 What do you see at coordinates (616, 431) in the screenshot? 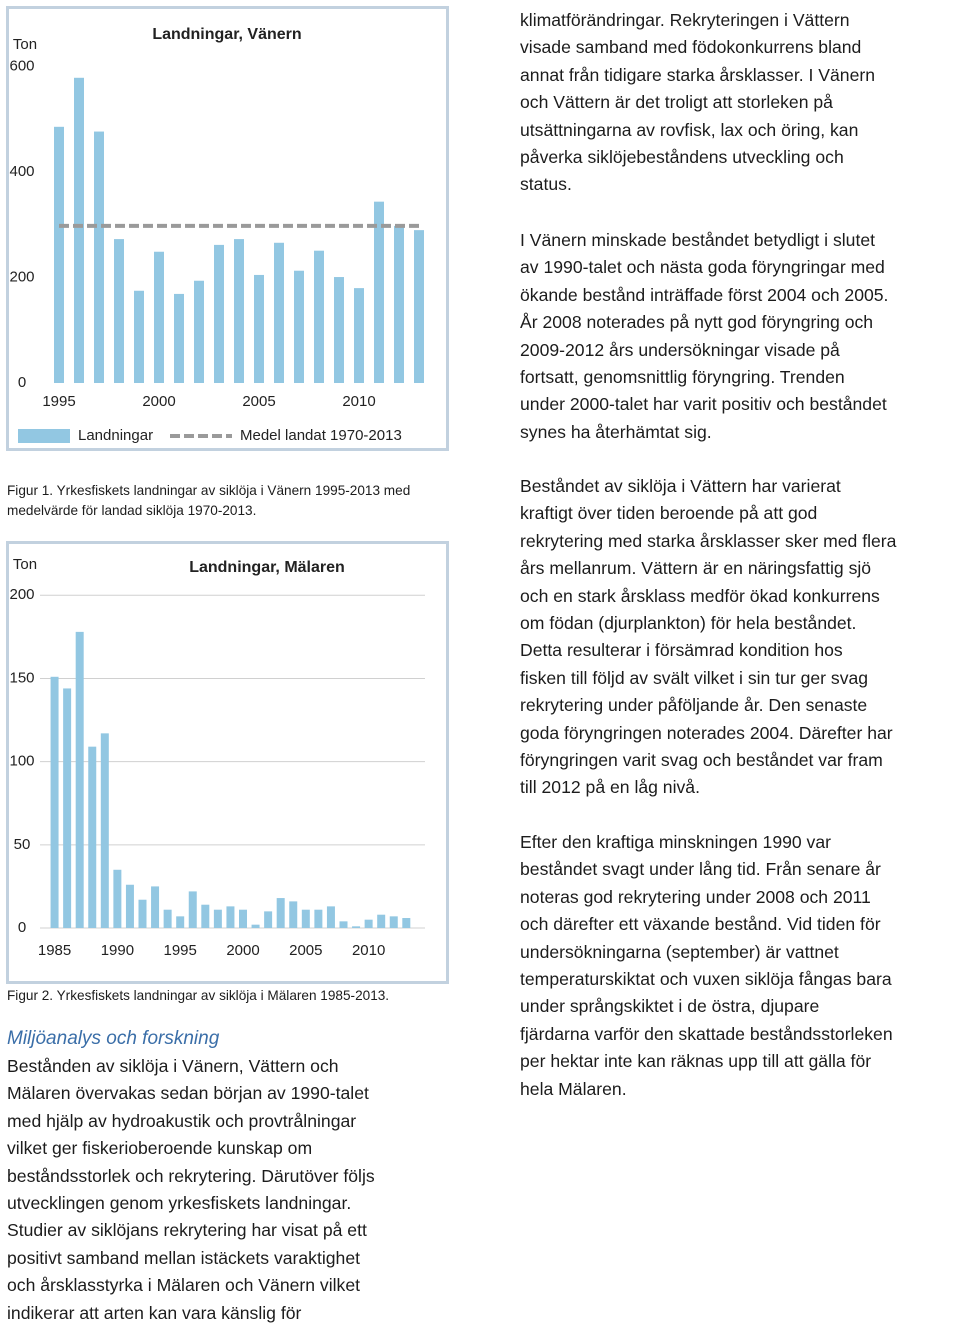
I see `paragraph-line: synes ha återhämtat sig.` at bounding box center [616, 431].